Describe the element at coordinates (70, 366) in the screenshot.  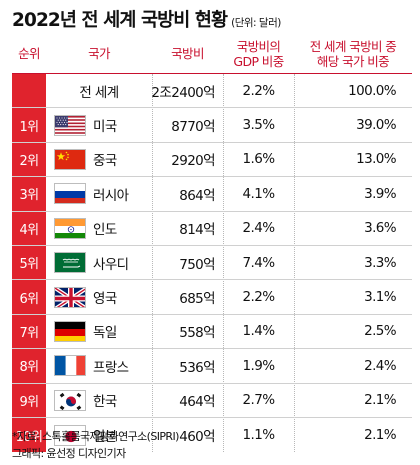
I see `france-flag-icon` at that location.